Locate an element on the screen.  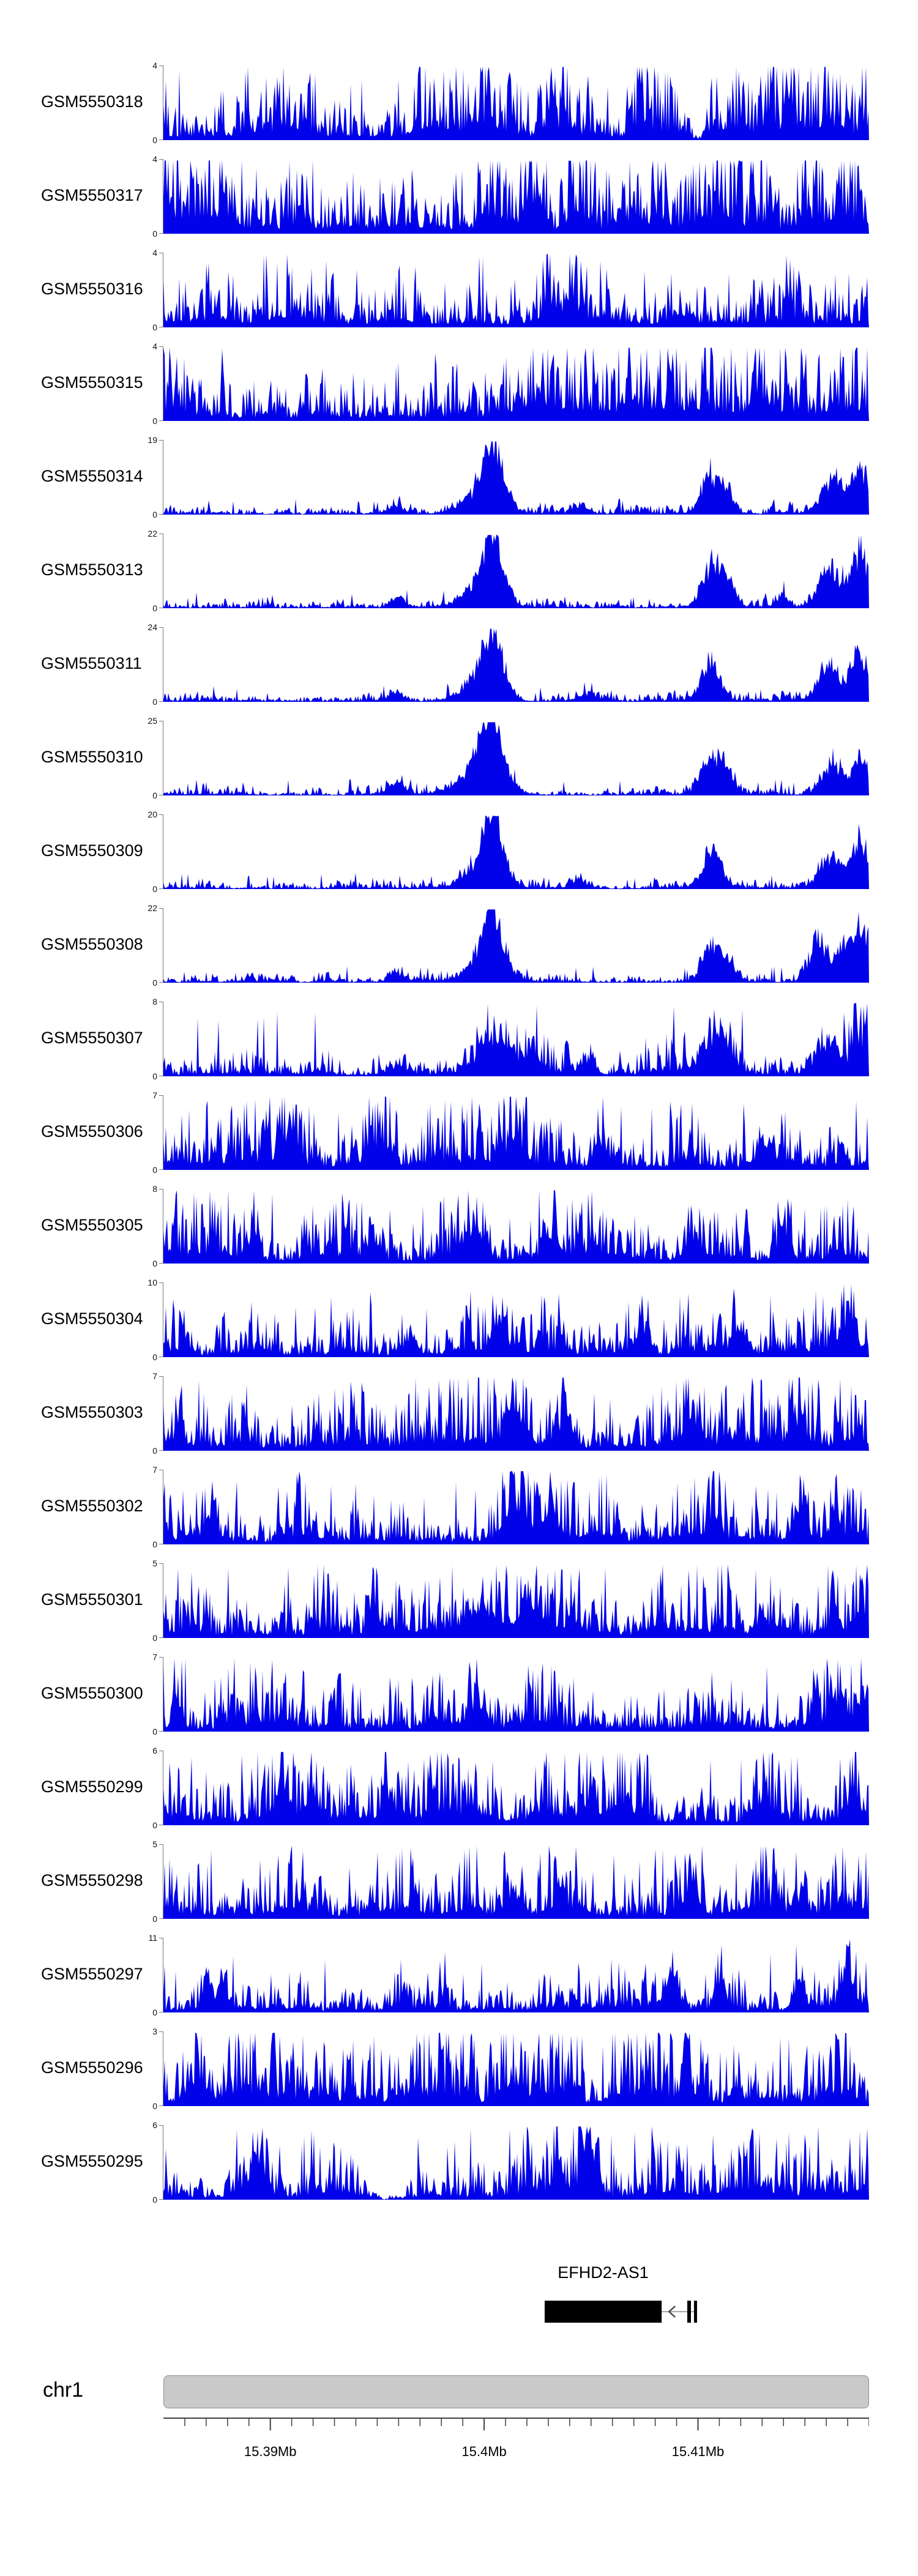
coverage-track-row: GSM5550314 19 0 is located at coordinates (459, 485).